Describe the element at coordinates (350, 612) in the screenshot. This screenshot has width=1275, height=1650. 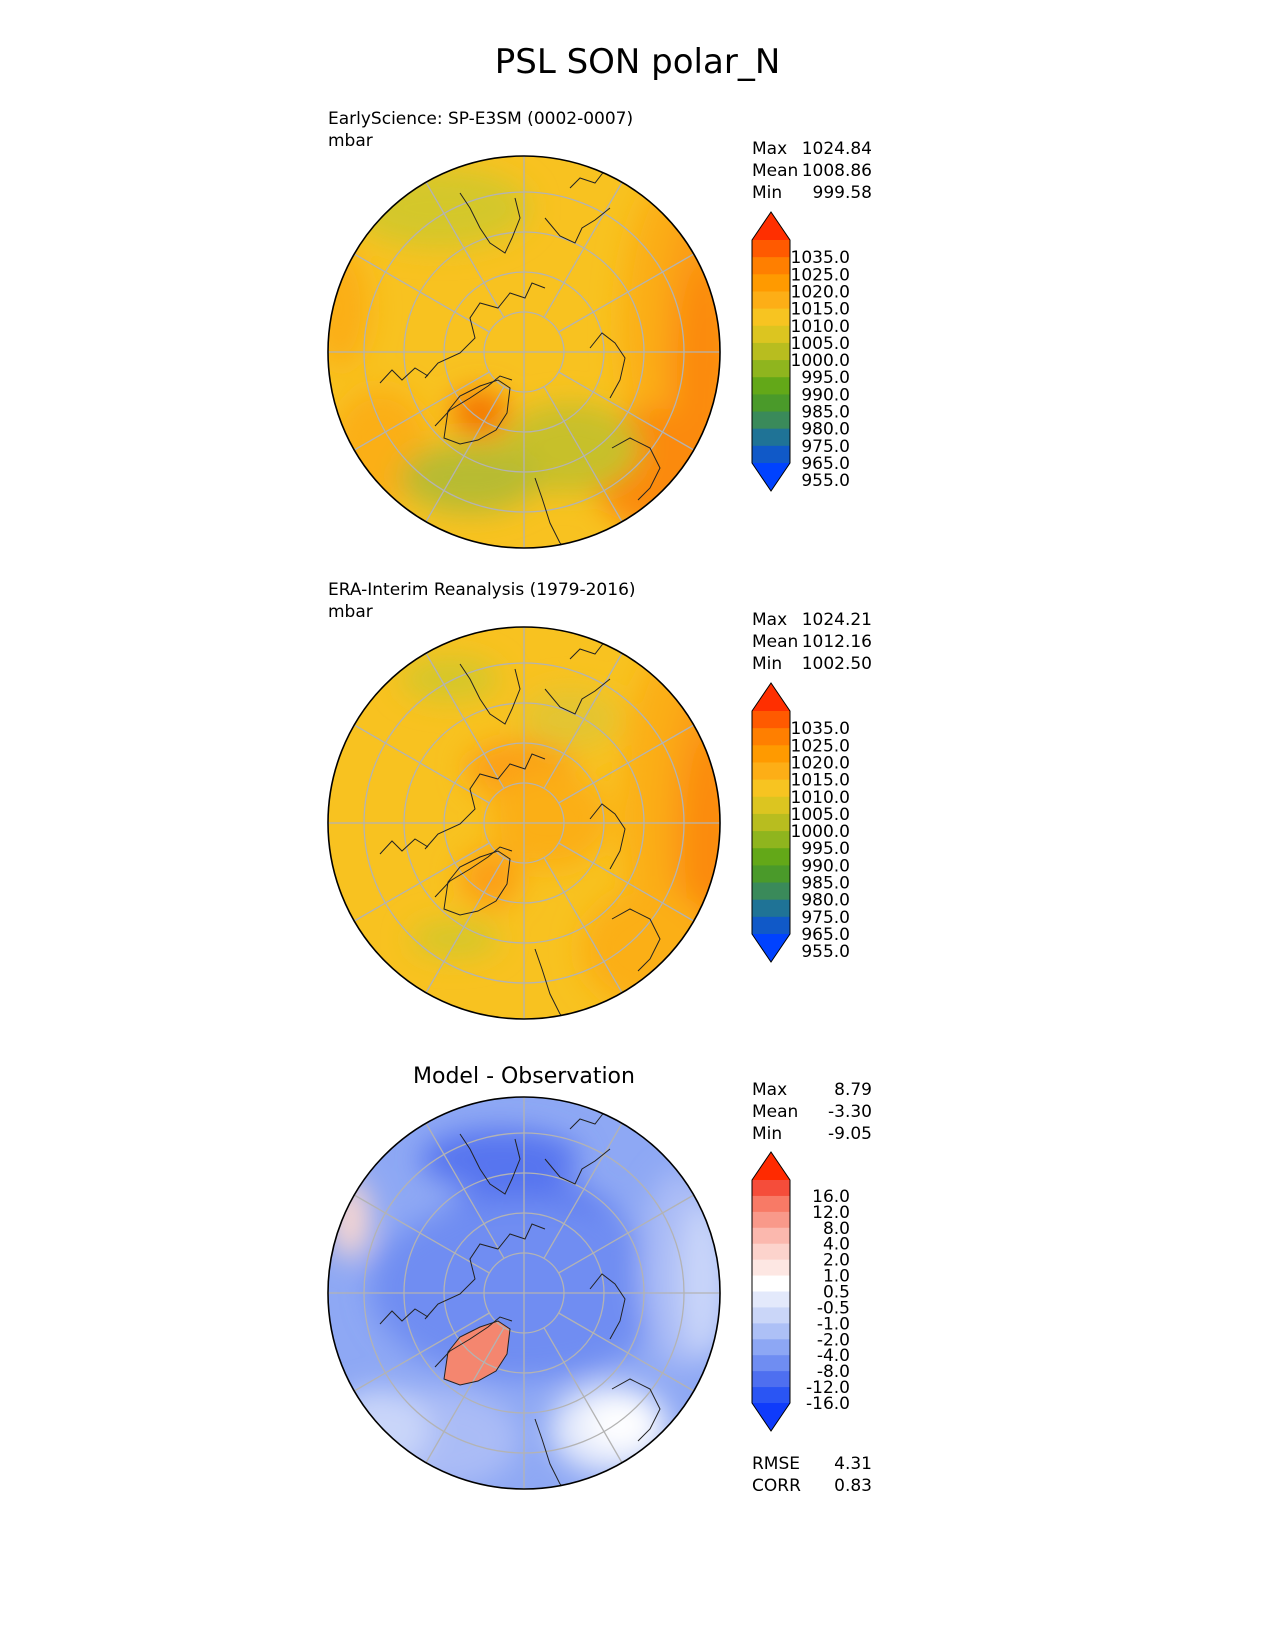
I see `panel-2-units: mbar` at that location.